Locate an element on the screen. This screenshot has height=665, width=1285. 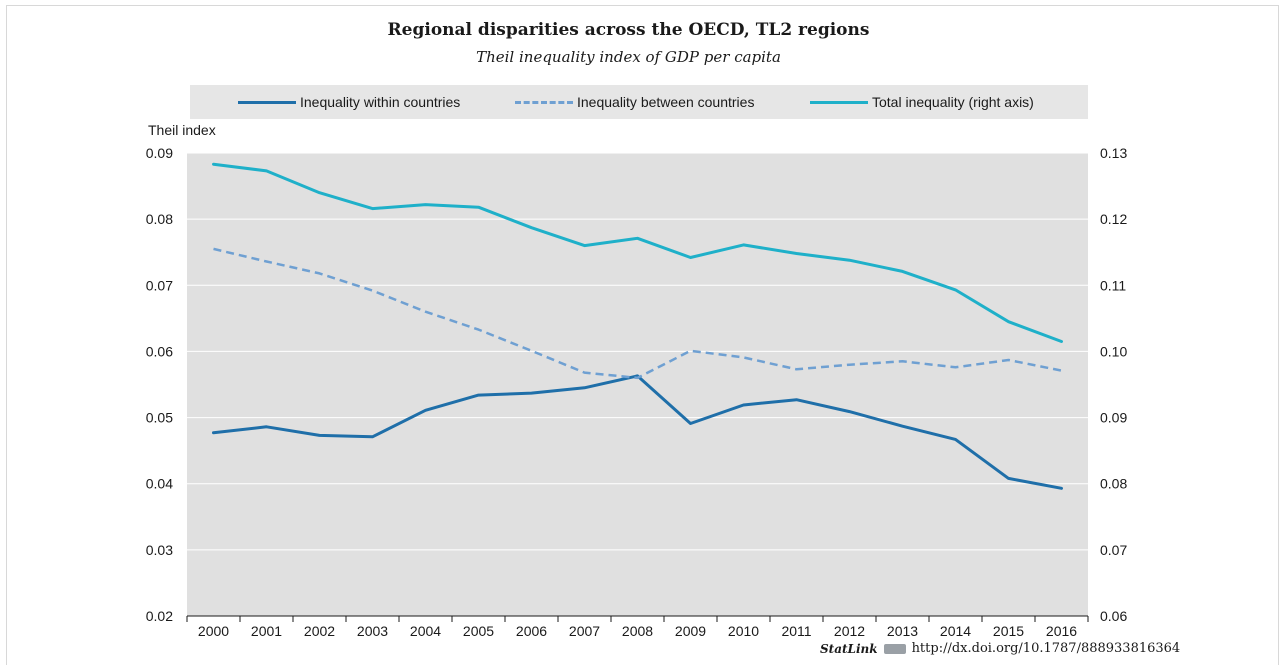
x-tick-label: 2003 is located at coordinates (372, 631).